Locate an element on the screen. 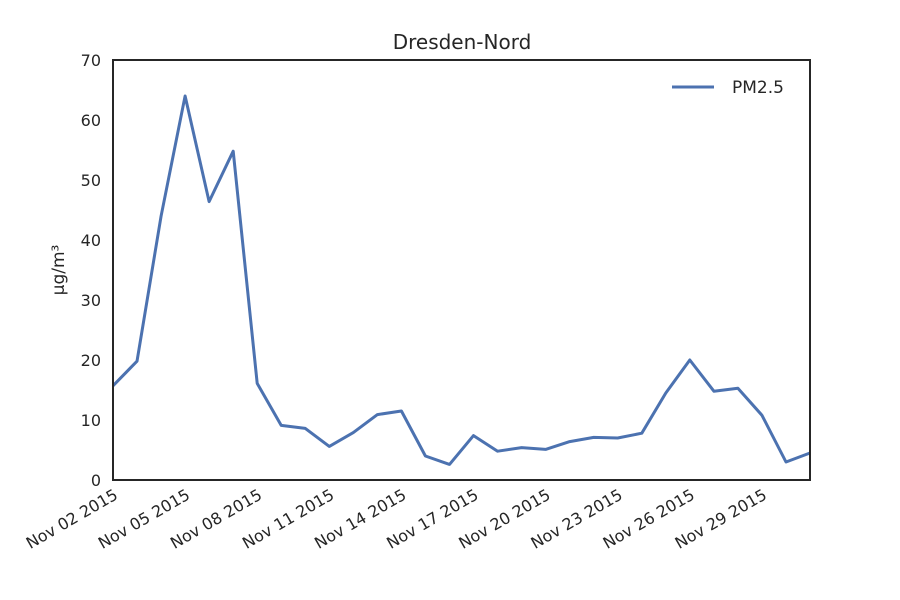  legend: PM2.5 is located at coordinates (728, 88).